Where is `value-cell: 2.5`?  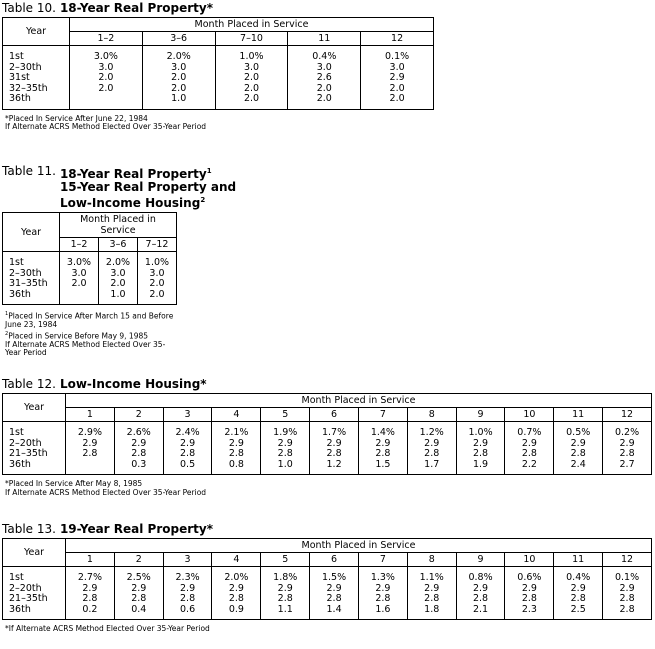 value-cell: 2.5 is located at coordinates (578, 612).